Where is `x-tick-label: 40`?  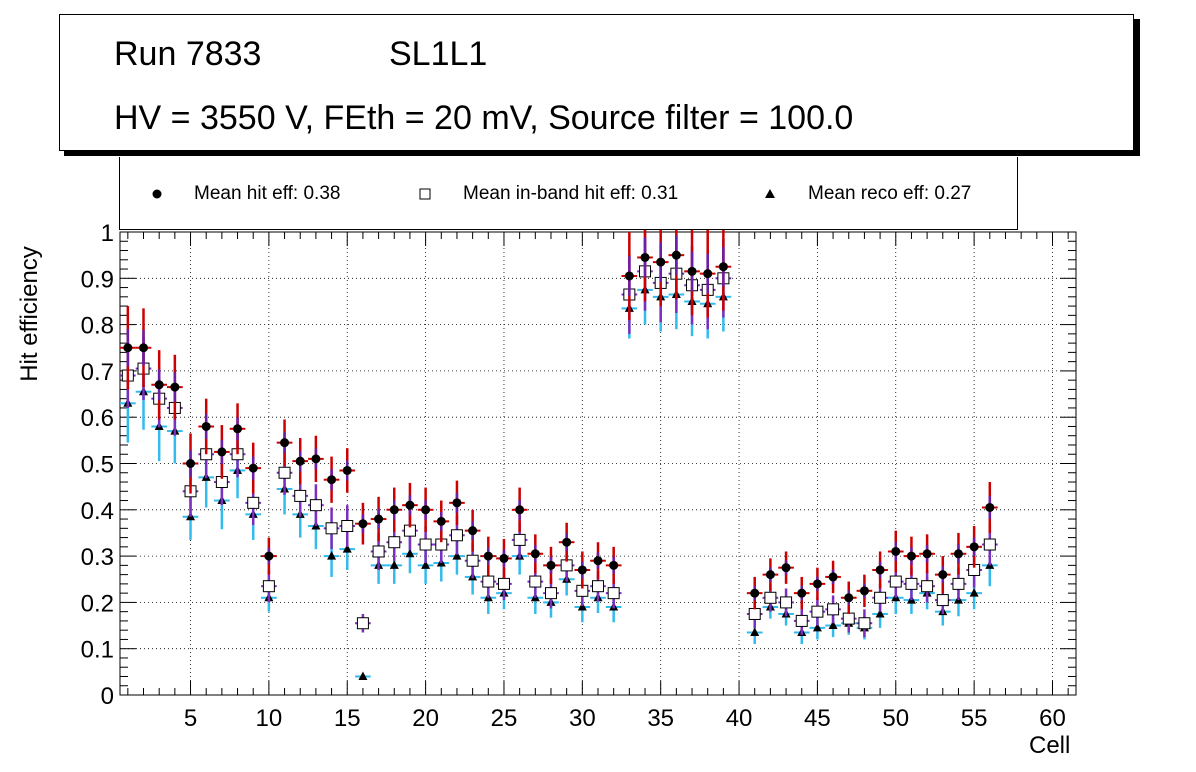
x-tick-label: 40 is located at coordinates (739, 718).